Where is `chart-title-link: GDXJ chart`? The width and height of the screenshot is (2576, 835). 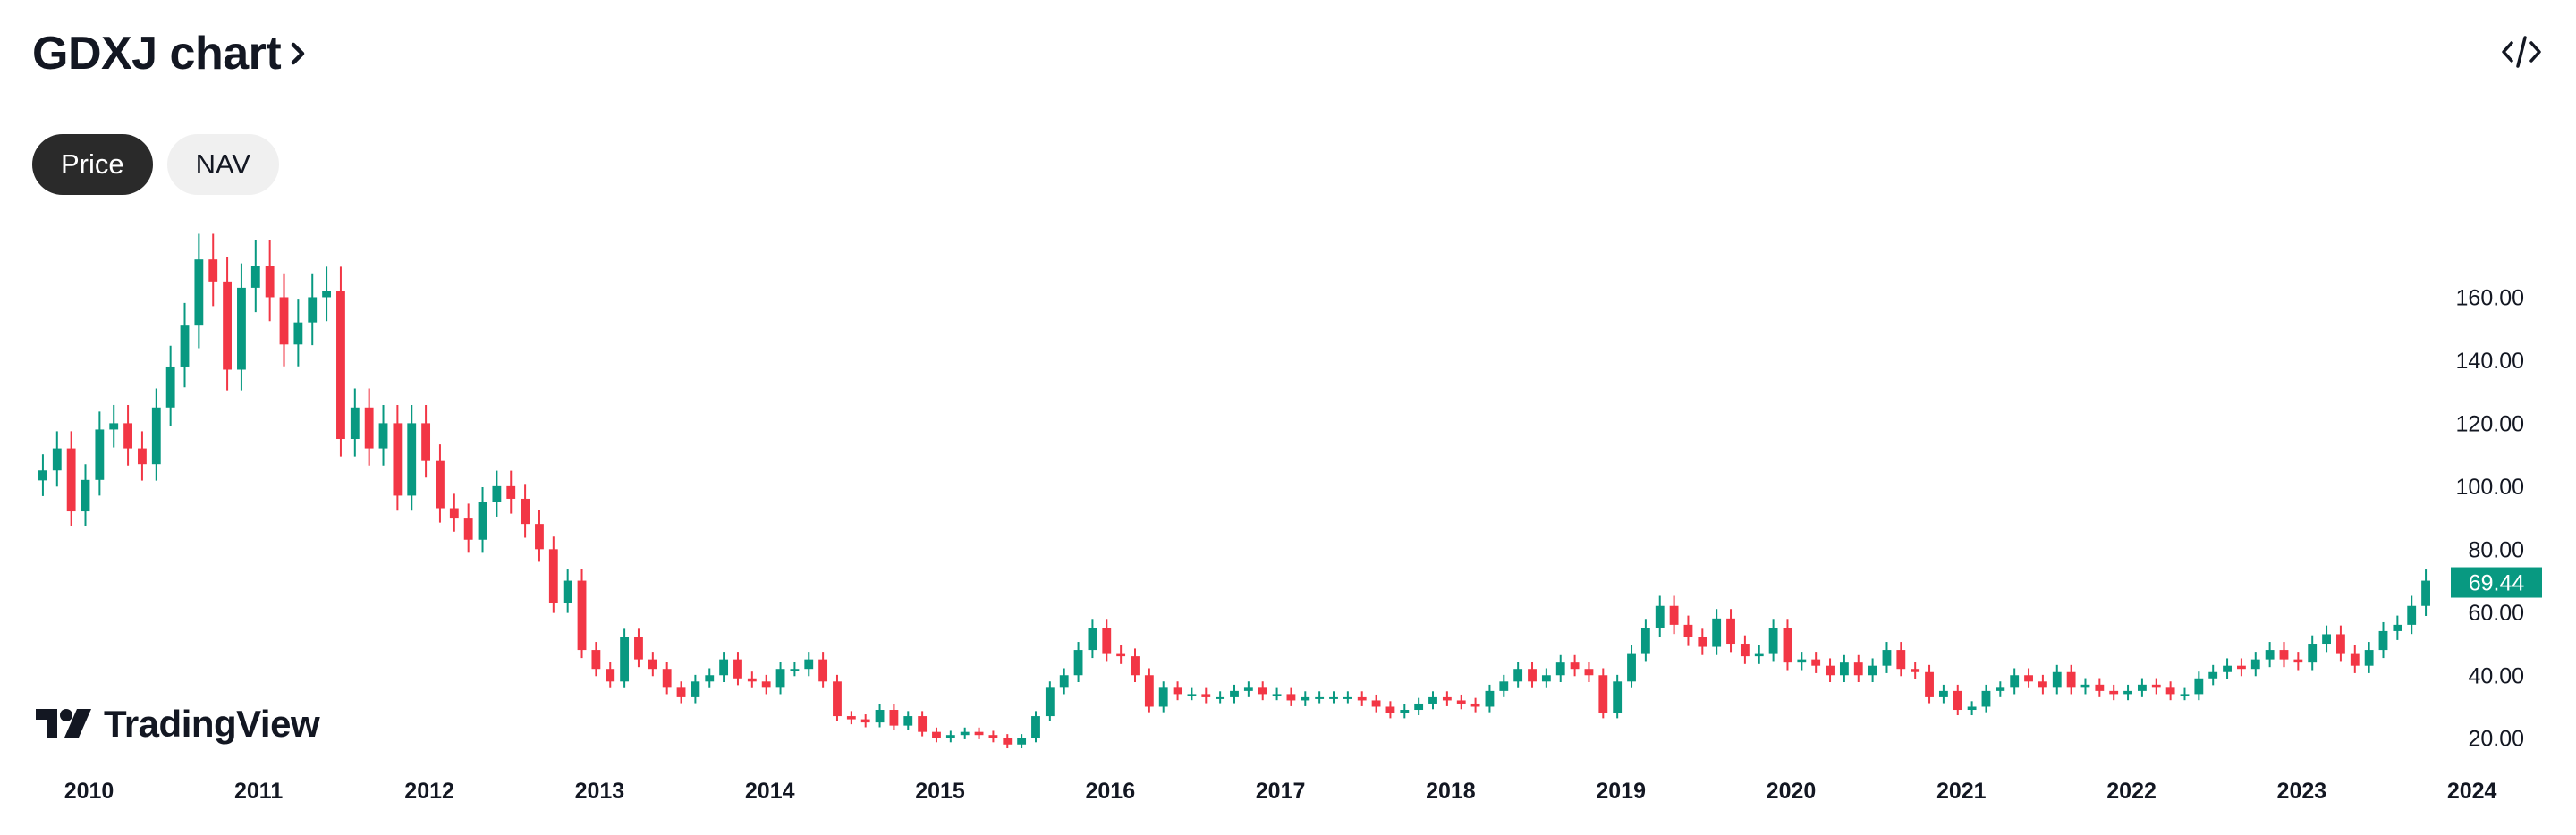
chart-title-link: GDXJ chart is located at coordinates (171, 53).